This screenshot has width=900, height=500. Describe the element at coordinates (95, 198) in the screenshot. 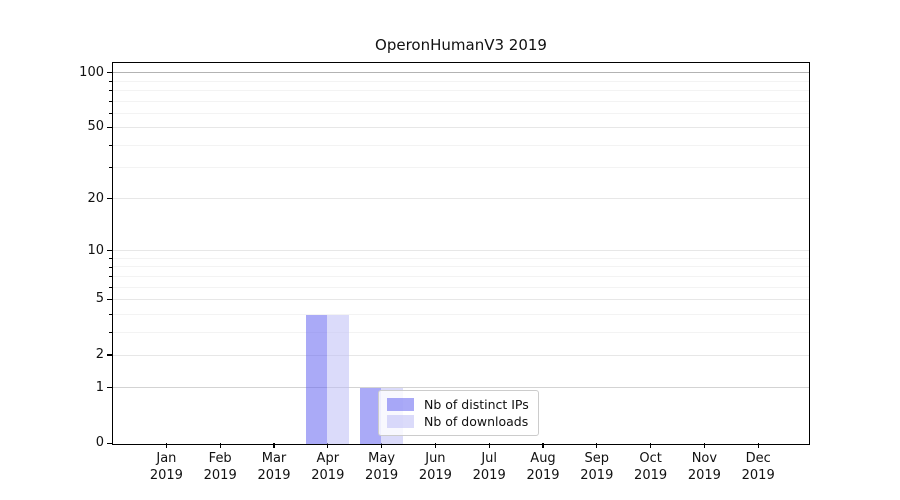

I see `y-axis-tick-label: 20` at that location.